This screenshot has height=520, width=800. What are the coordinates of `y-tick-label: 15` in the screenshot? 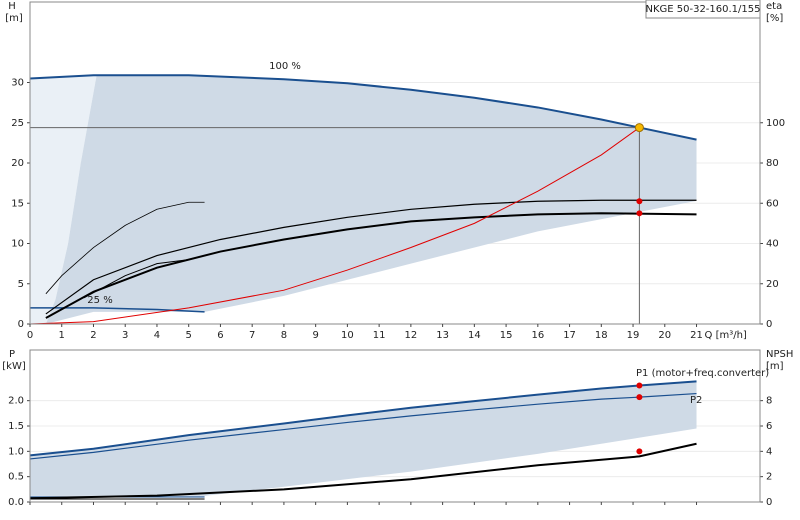 It's located at (17, 203).